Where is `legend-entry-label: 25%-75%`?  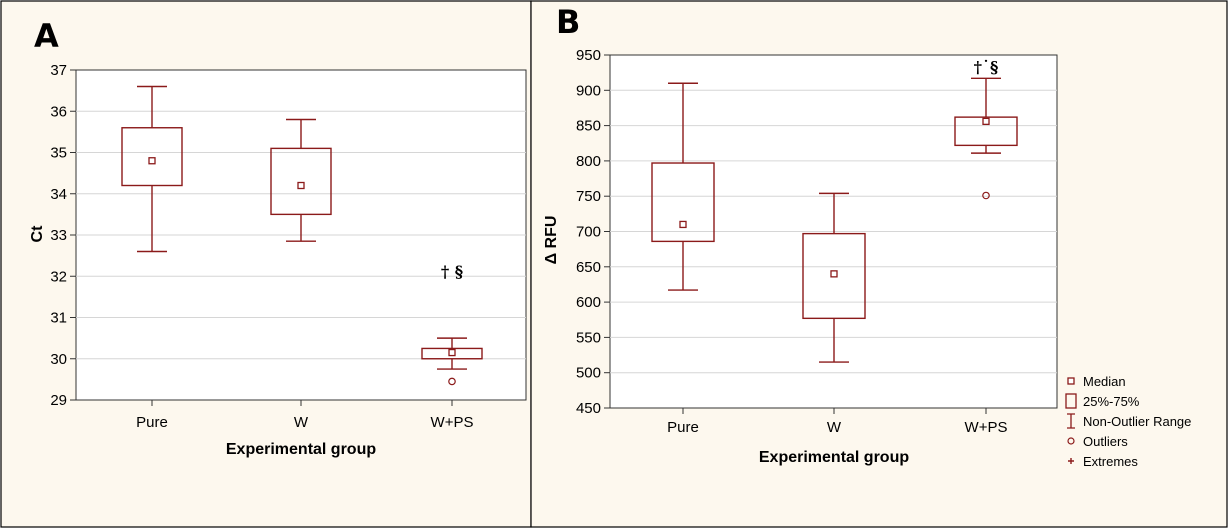 legend-entry-label: 25%-75% is located at coordinates (1111, 401).